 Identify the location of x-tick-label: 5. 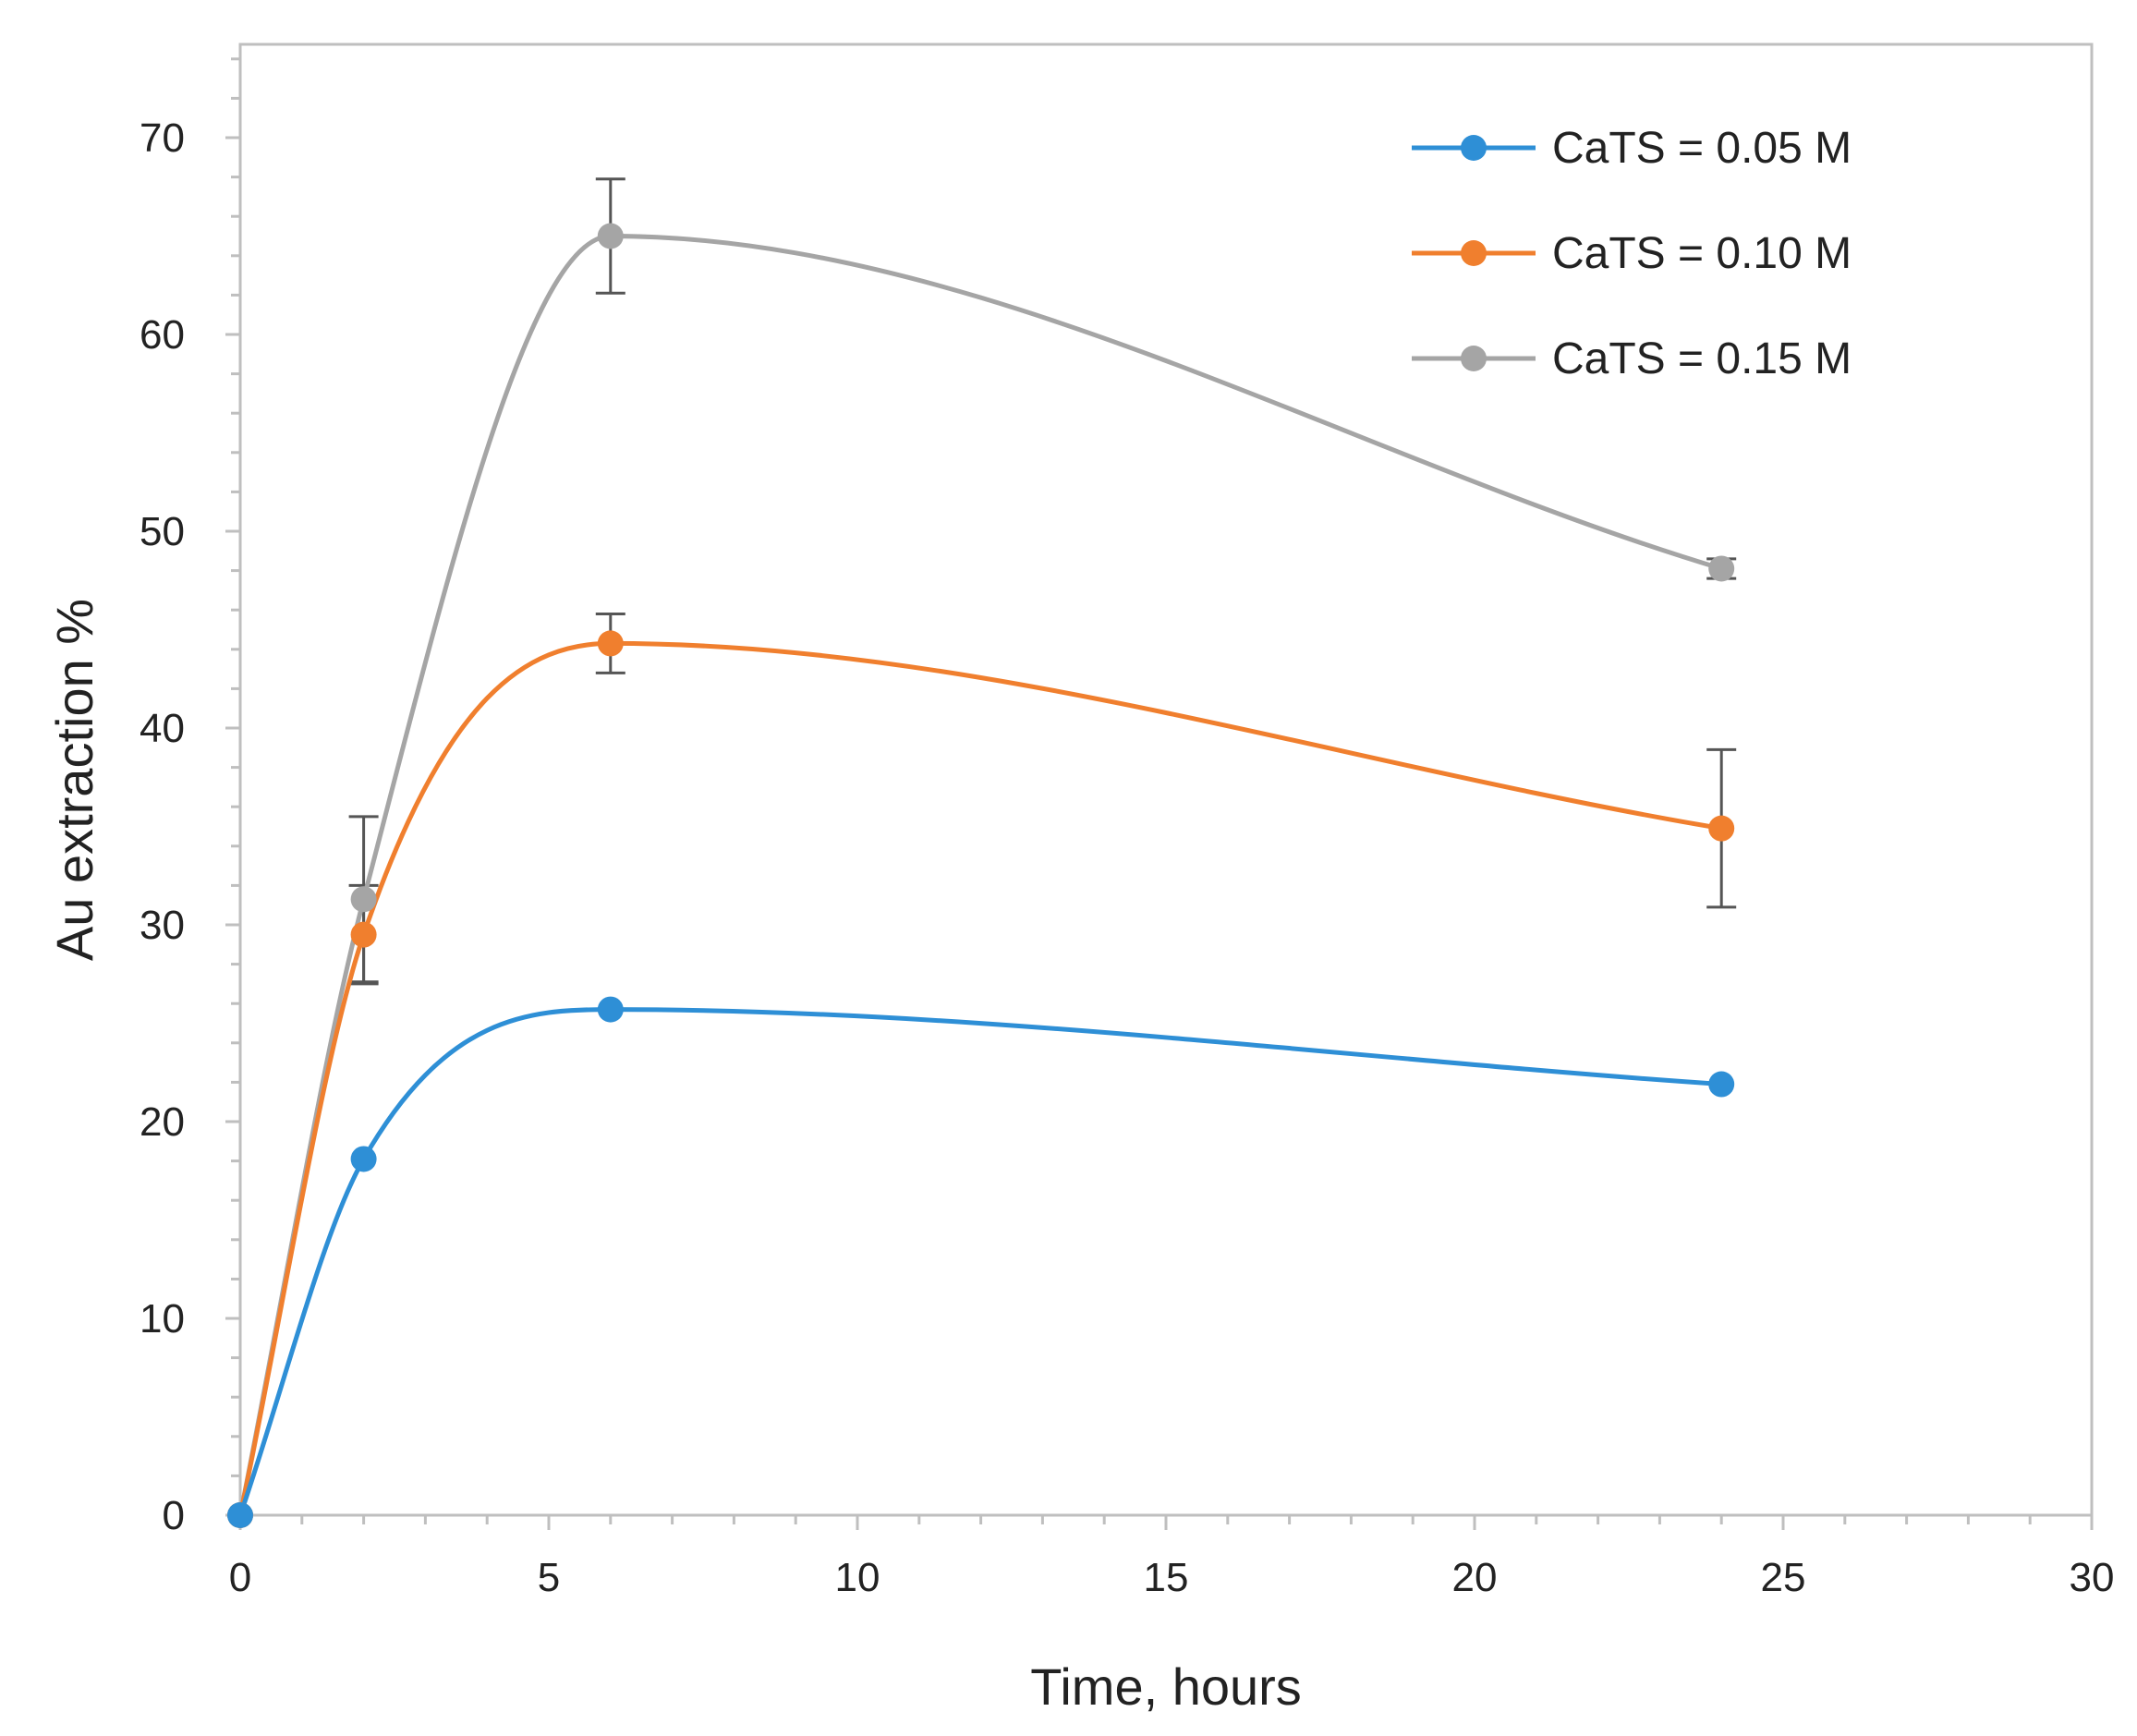
(549, 1578).